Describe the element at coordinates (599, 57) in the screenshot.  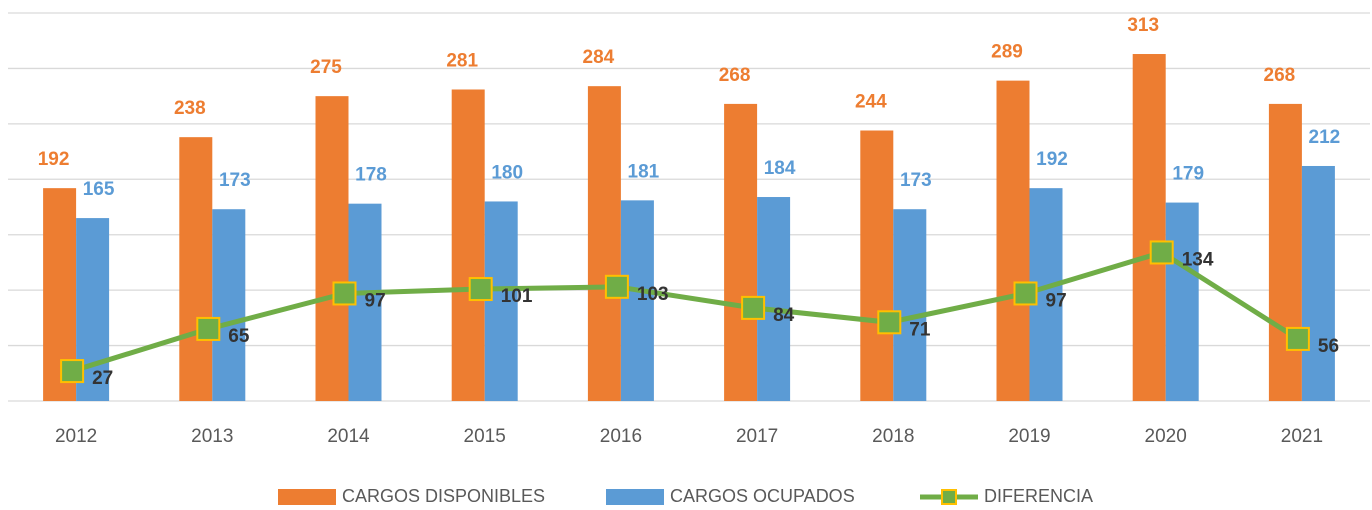
I see `data-label: 284` at that location.